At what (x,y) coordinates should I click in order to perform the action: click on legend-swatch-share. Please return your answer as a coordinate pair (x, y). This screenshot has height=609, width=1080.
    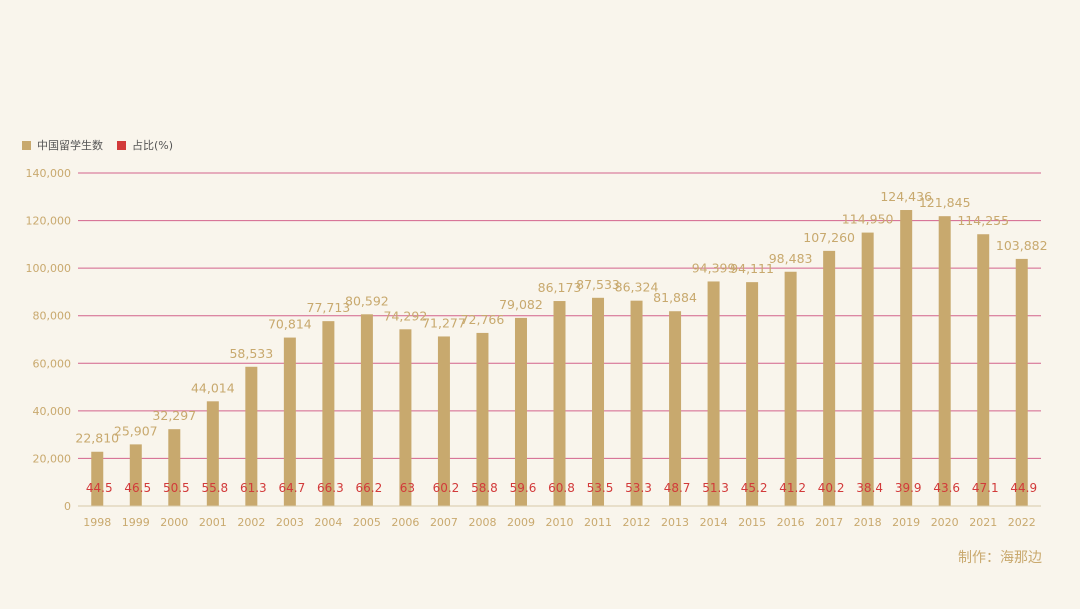
    Looking at the image, I should click on (121, 145).